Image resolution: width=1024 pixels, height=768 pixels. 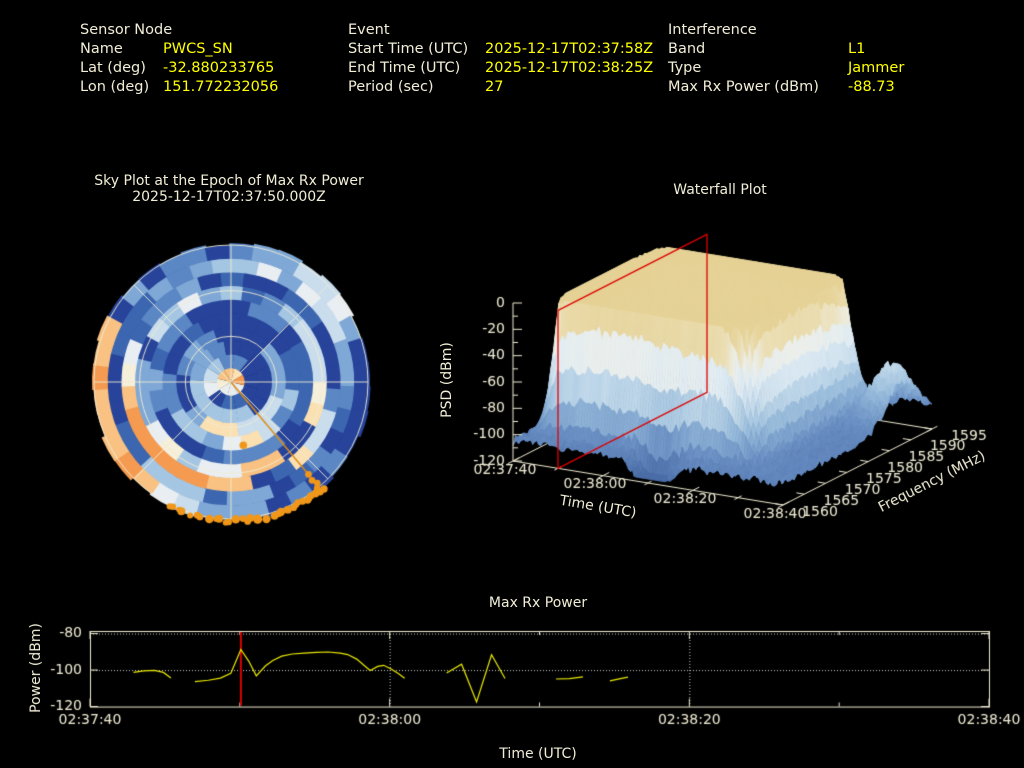 What do you see at coordinates (408, 49) in the screenshot?
I see `event-start-label: Start Time (UTC)` at bounding box center [408, 49].